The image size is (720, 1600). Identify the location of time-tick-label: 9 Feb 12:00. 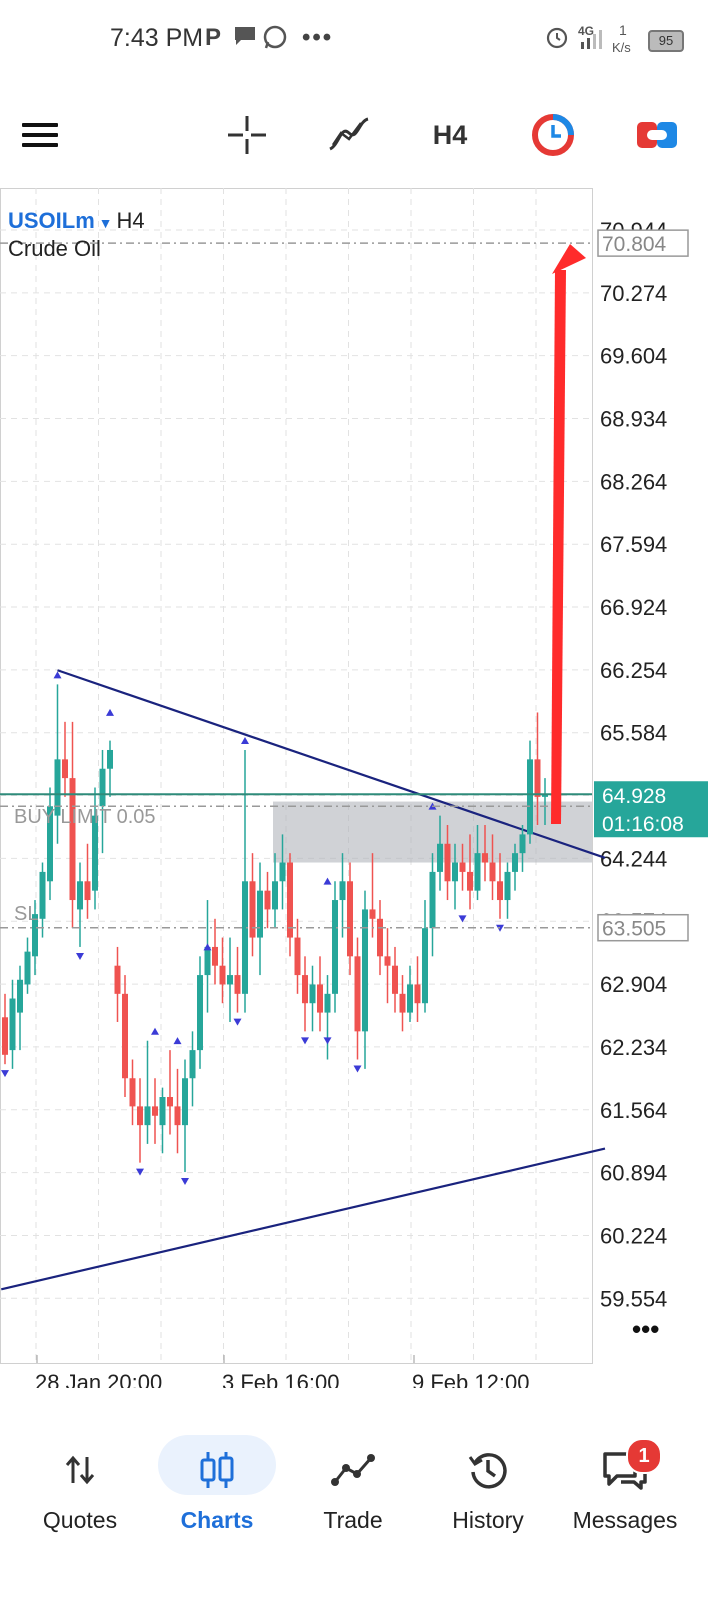
(470, 1379).